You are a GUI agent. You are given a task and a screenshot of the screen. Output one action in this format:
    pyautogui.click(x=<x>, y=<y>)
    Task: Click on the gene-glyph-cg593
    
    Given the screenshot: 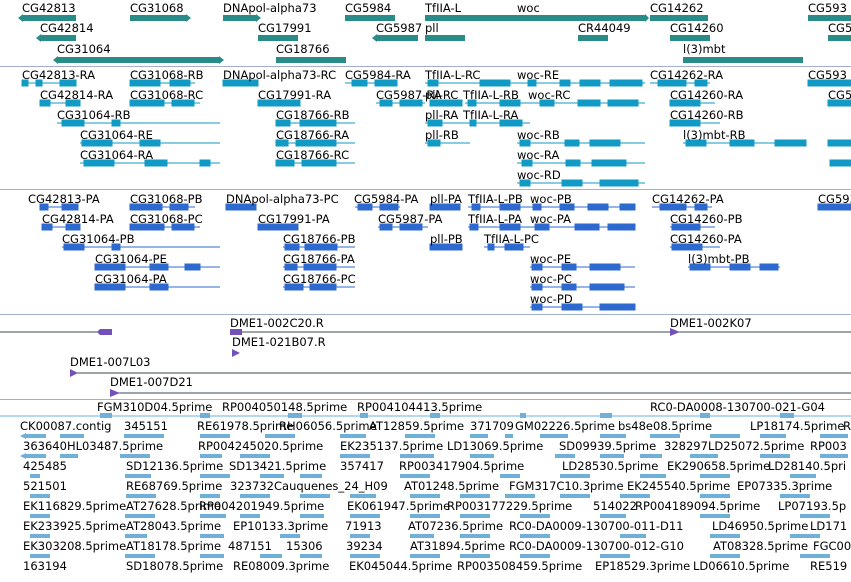 What is the action you would take?
    pyautogui.click(x=829, y=18)
    